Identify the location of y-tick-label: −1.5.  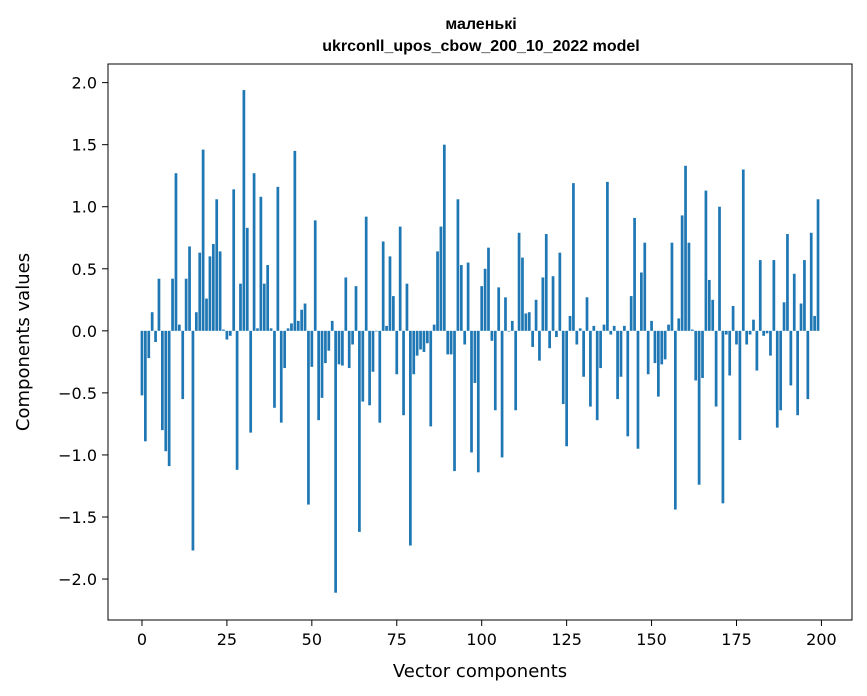
(77, 517).